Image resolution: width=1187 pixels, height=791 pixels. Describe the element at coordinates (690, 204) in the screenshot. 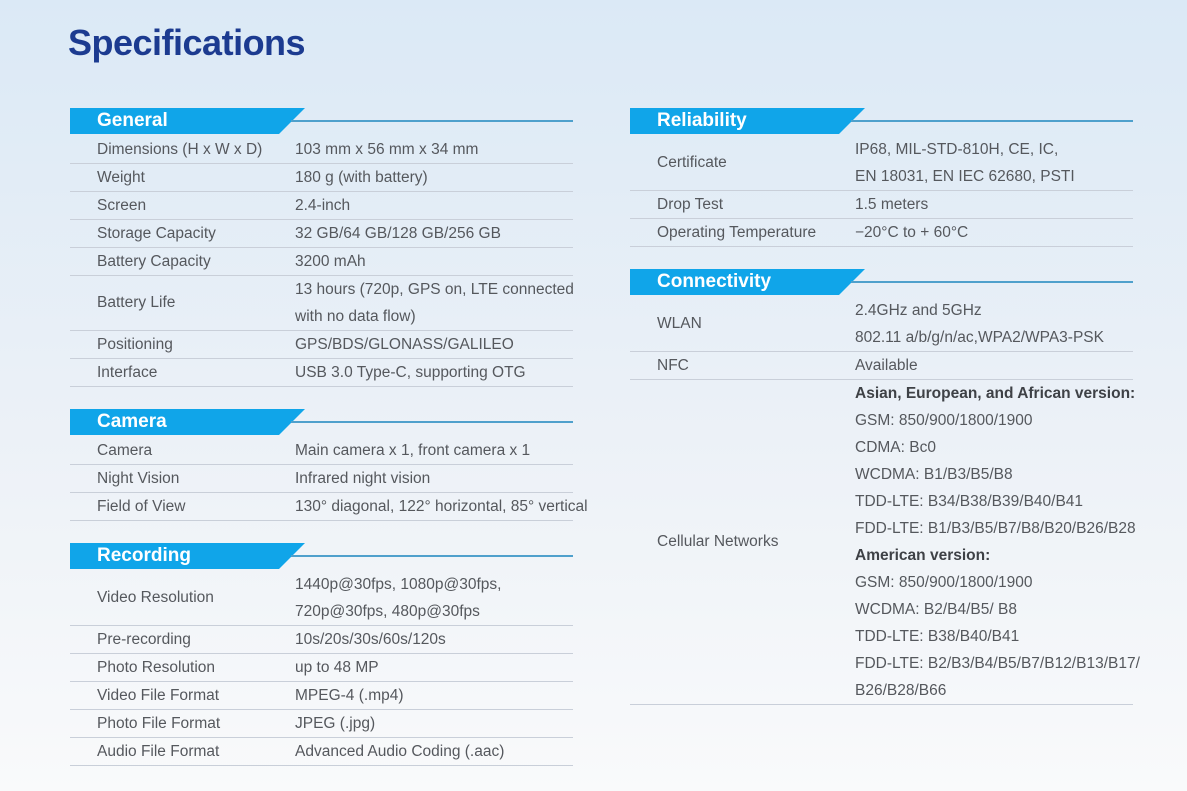

I see `spec-label: Drop Test` at that location.